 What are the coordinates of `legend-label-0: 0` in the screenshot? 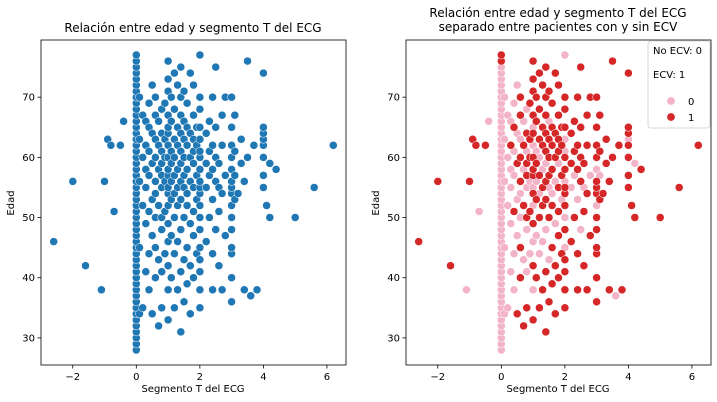 It's located at (691, 102).